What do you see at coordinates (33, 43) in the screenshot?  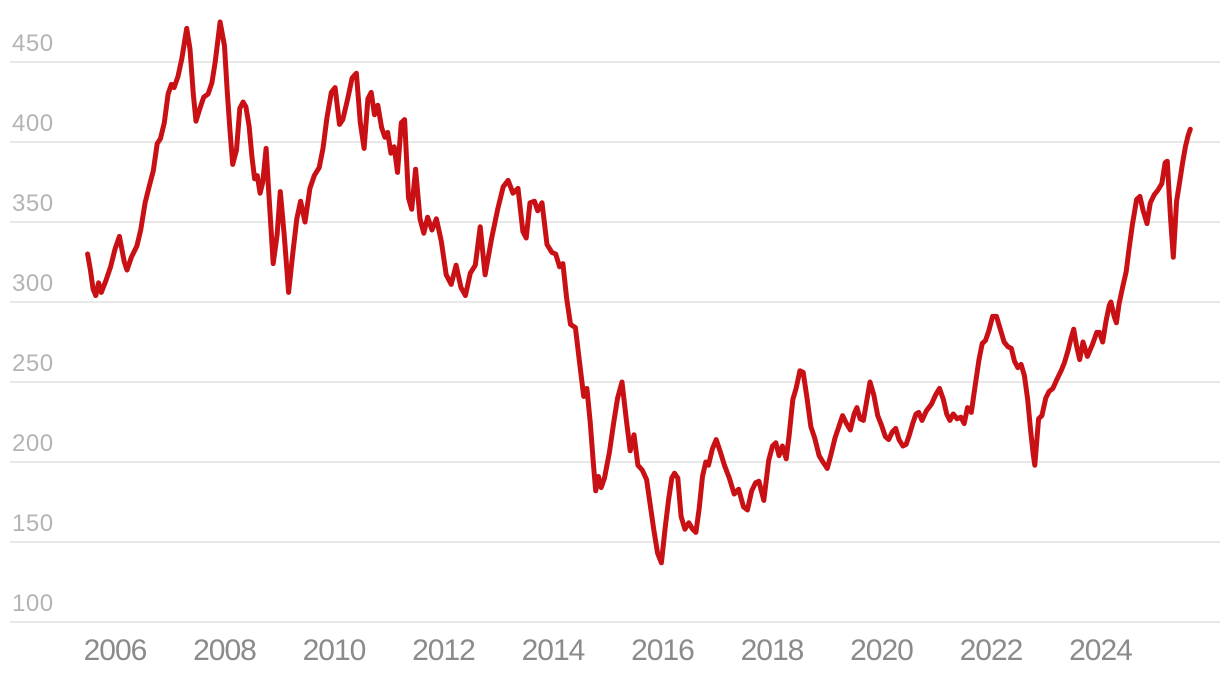 I see `y-tick-label: 450` at bounding box center [33, 43].